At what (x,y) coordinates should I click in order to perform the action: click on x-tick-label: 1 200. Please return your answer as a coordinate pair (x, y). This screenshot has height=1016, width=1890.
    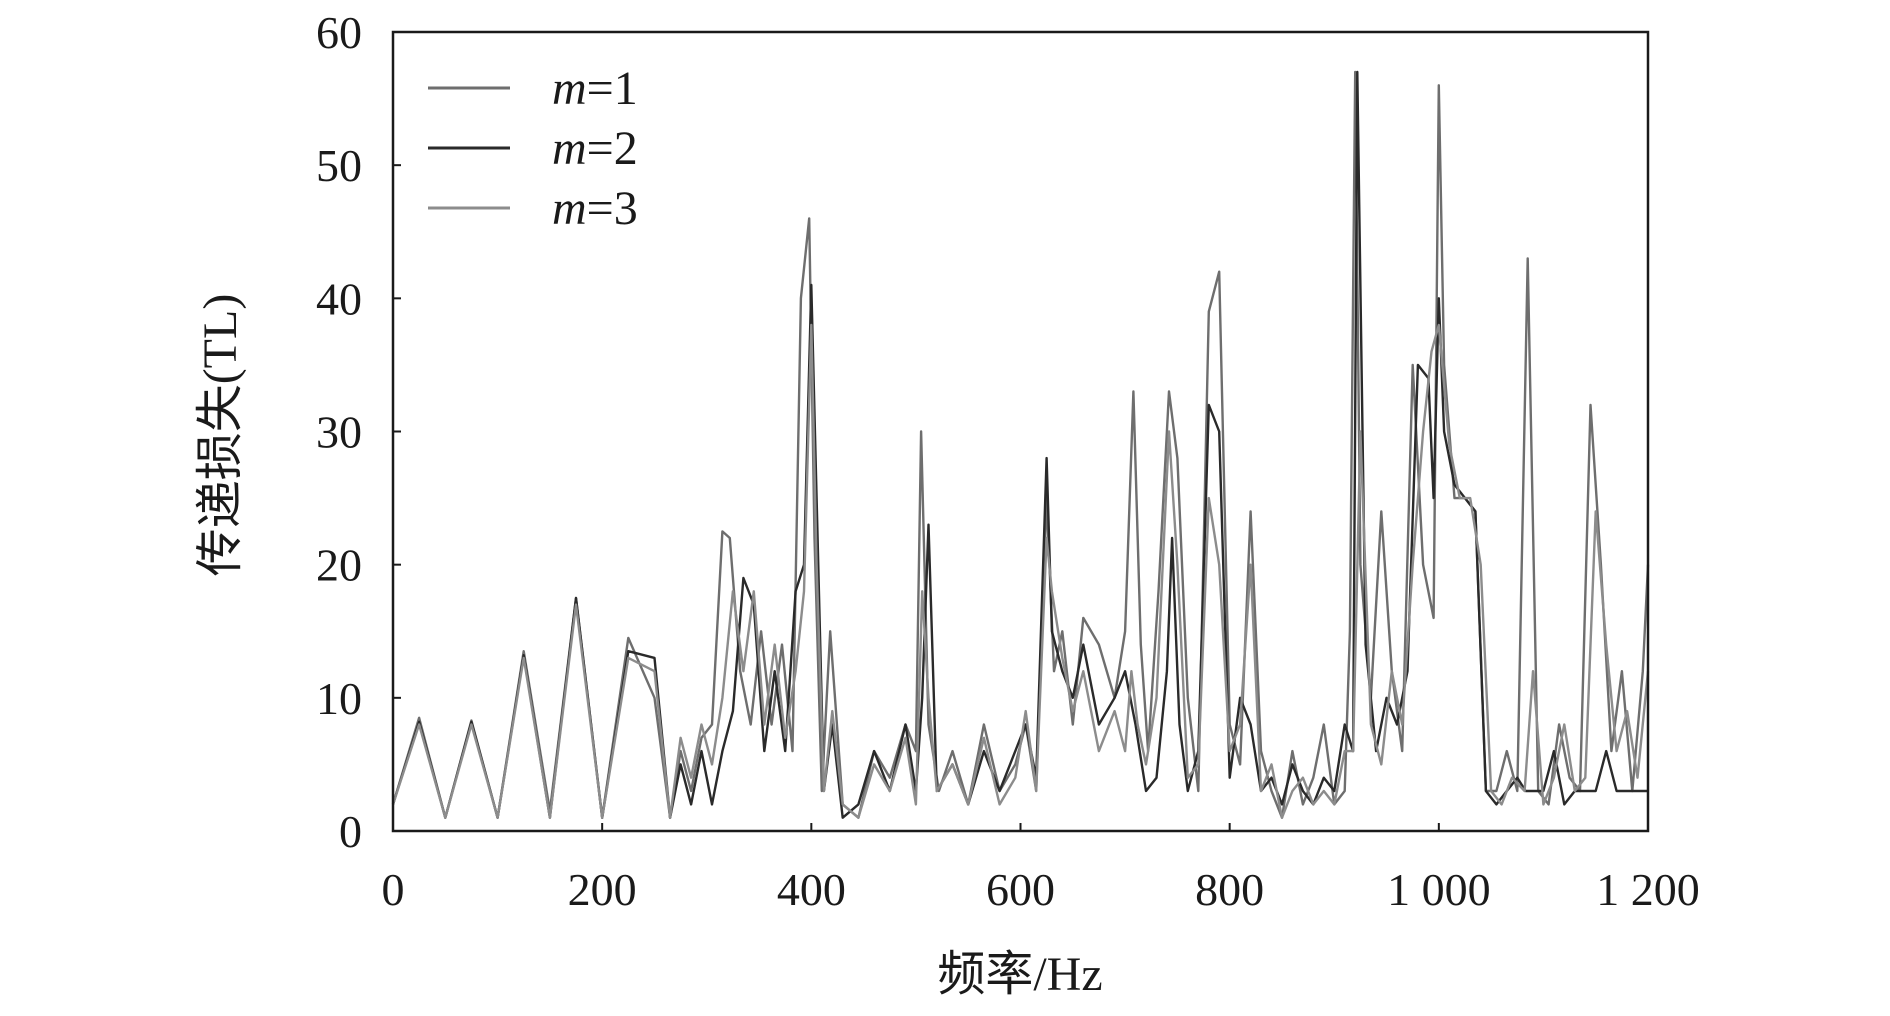
    Looking at the image, I should click on (1648, 889).